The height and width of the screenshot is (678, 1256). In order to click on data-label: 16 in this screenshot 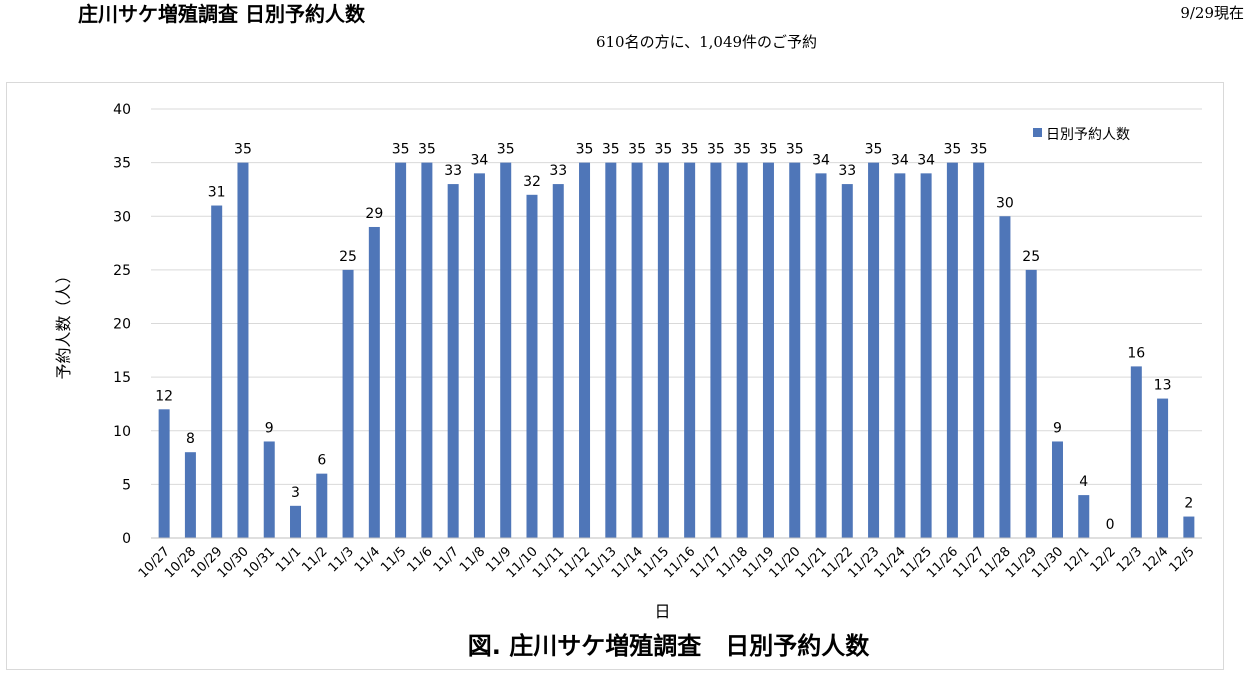, I will do `click(1136, 353)`.